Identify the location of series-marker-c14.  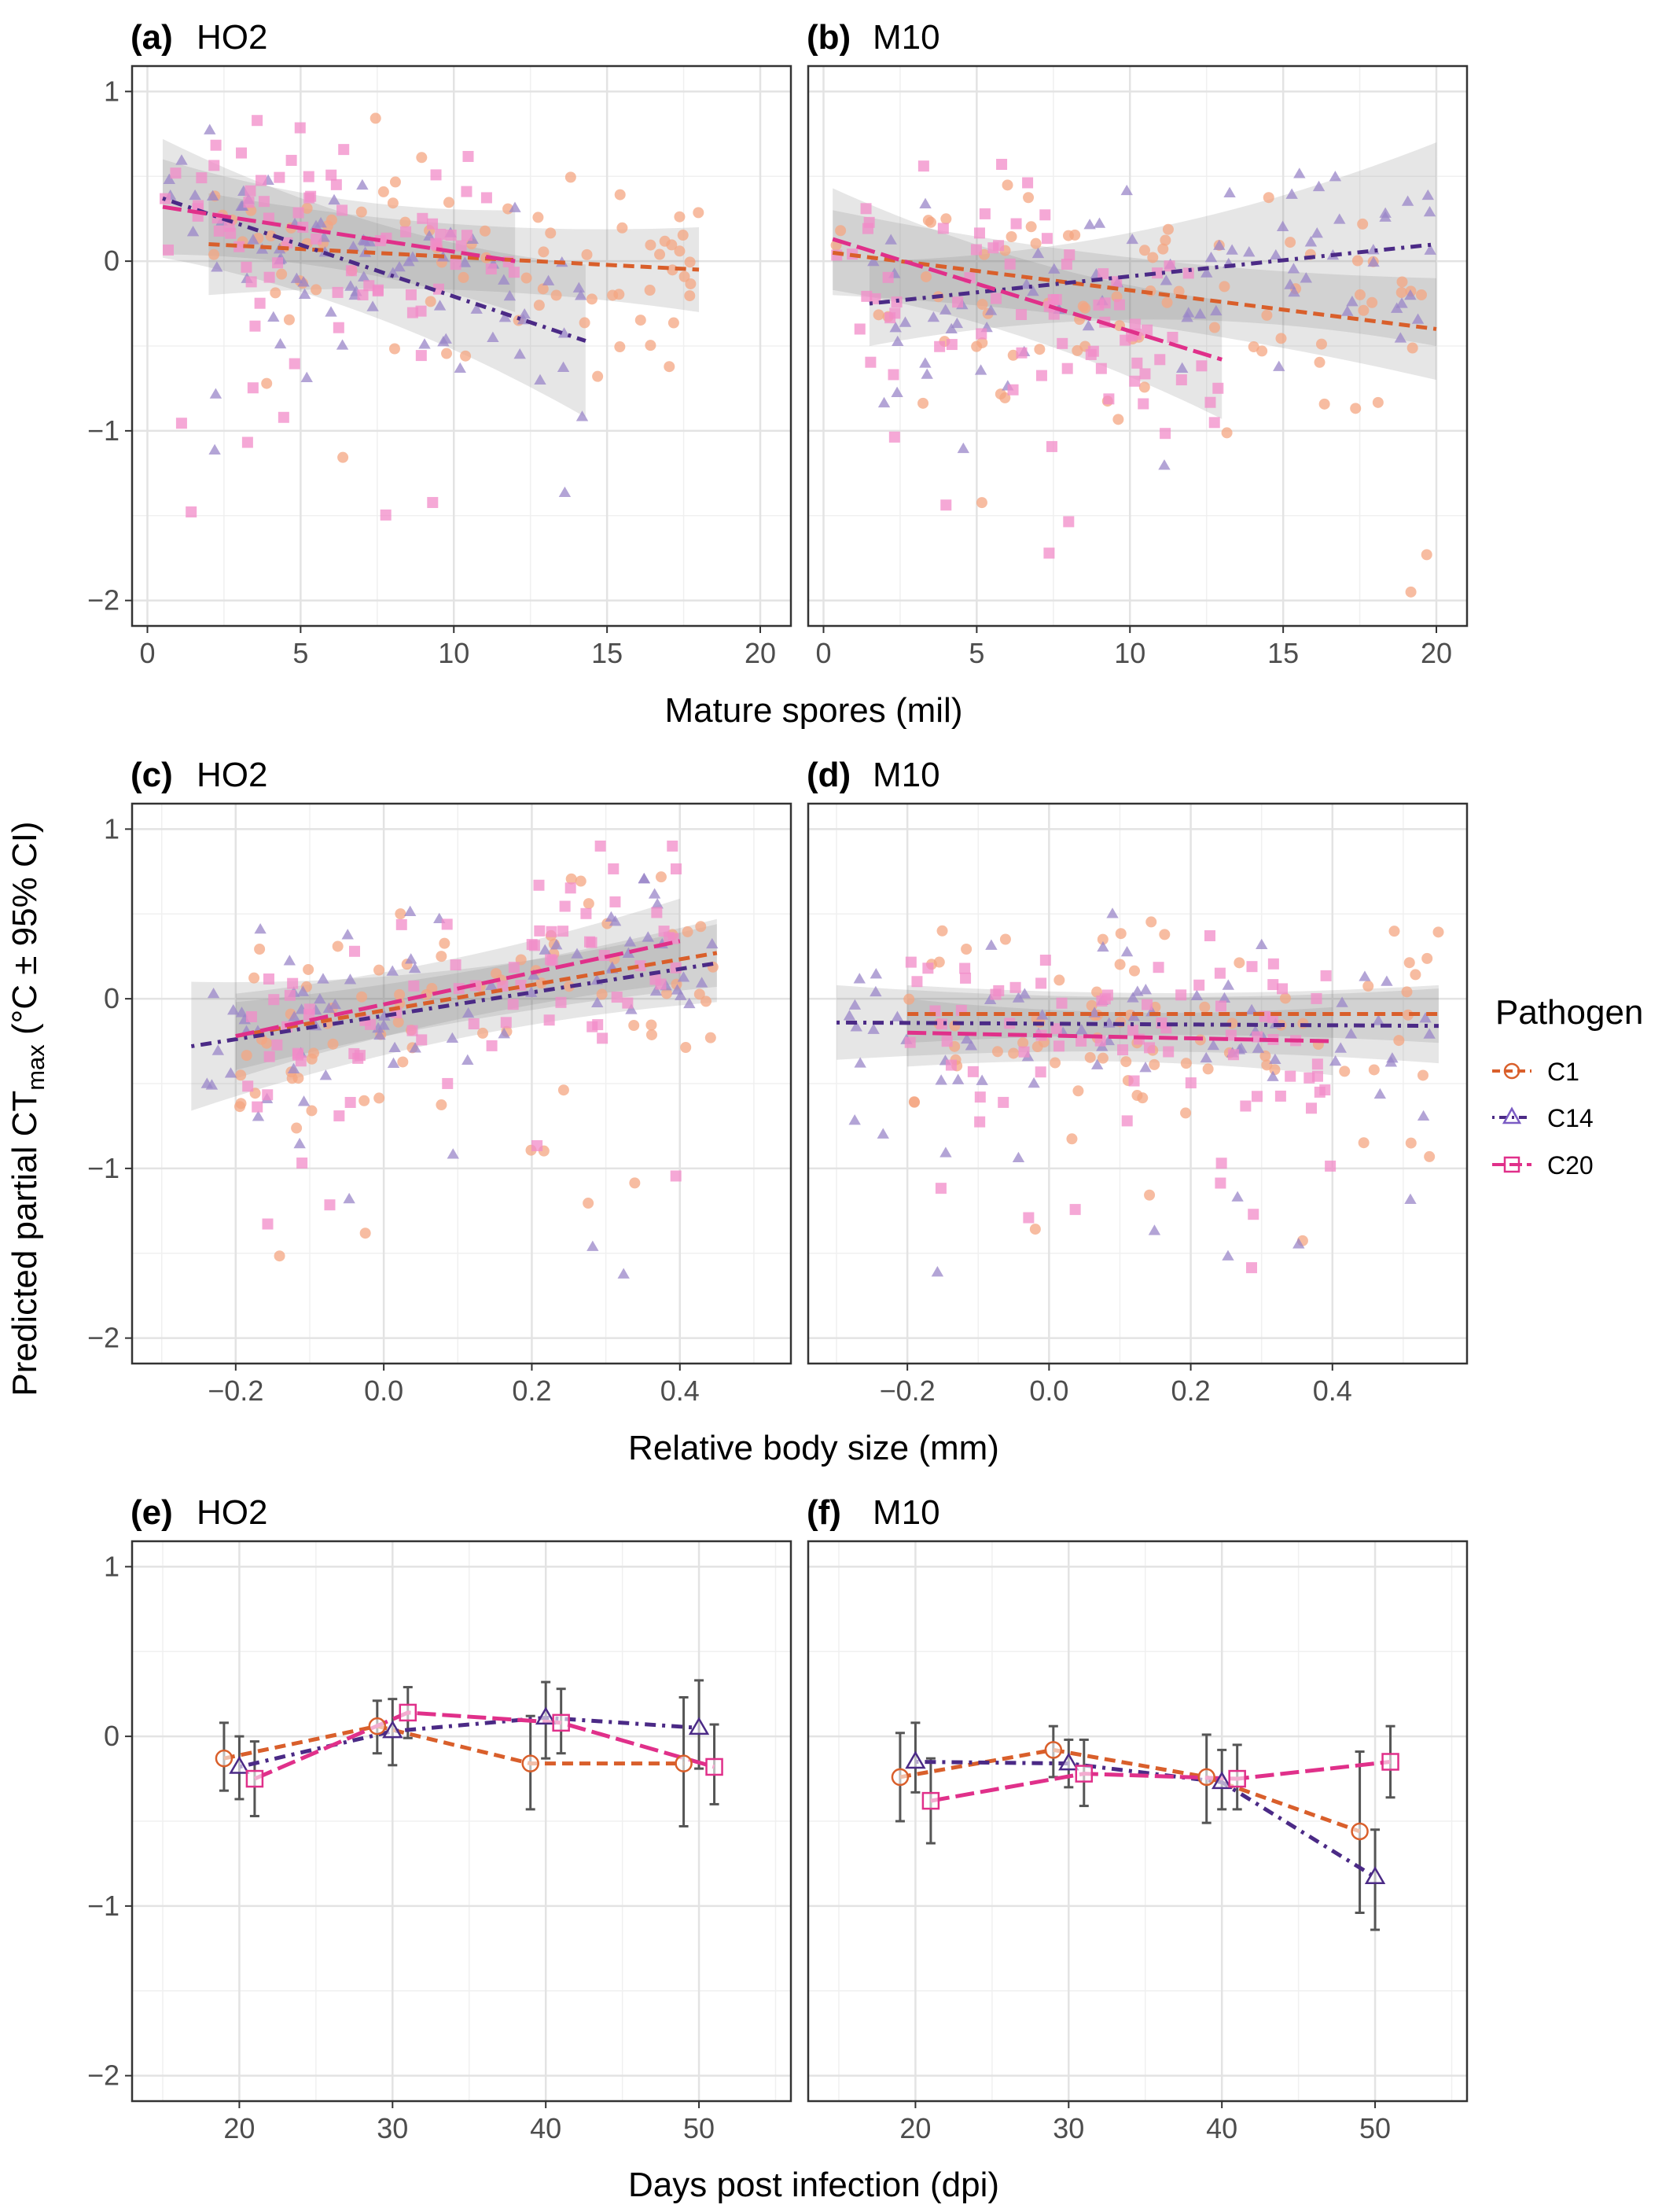
(915, 1760).